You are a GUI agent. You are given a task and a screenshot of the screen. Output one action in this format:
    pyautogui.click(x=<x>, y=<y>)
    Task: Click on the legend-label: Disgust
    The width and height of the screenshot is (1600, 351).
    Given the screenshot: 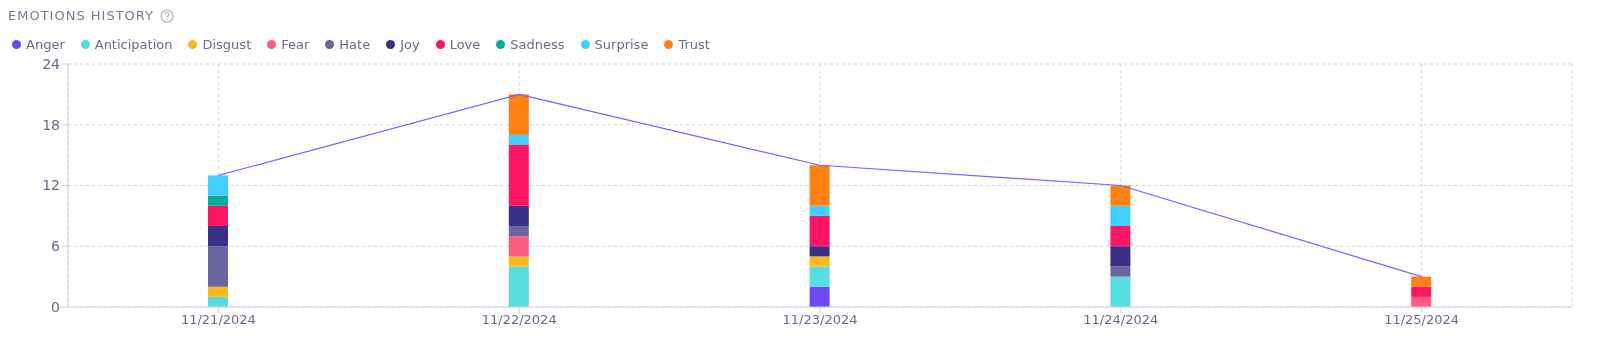 What is the action you would take?
    pyautogui.click(x=227, y=44)
    